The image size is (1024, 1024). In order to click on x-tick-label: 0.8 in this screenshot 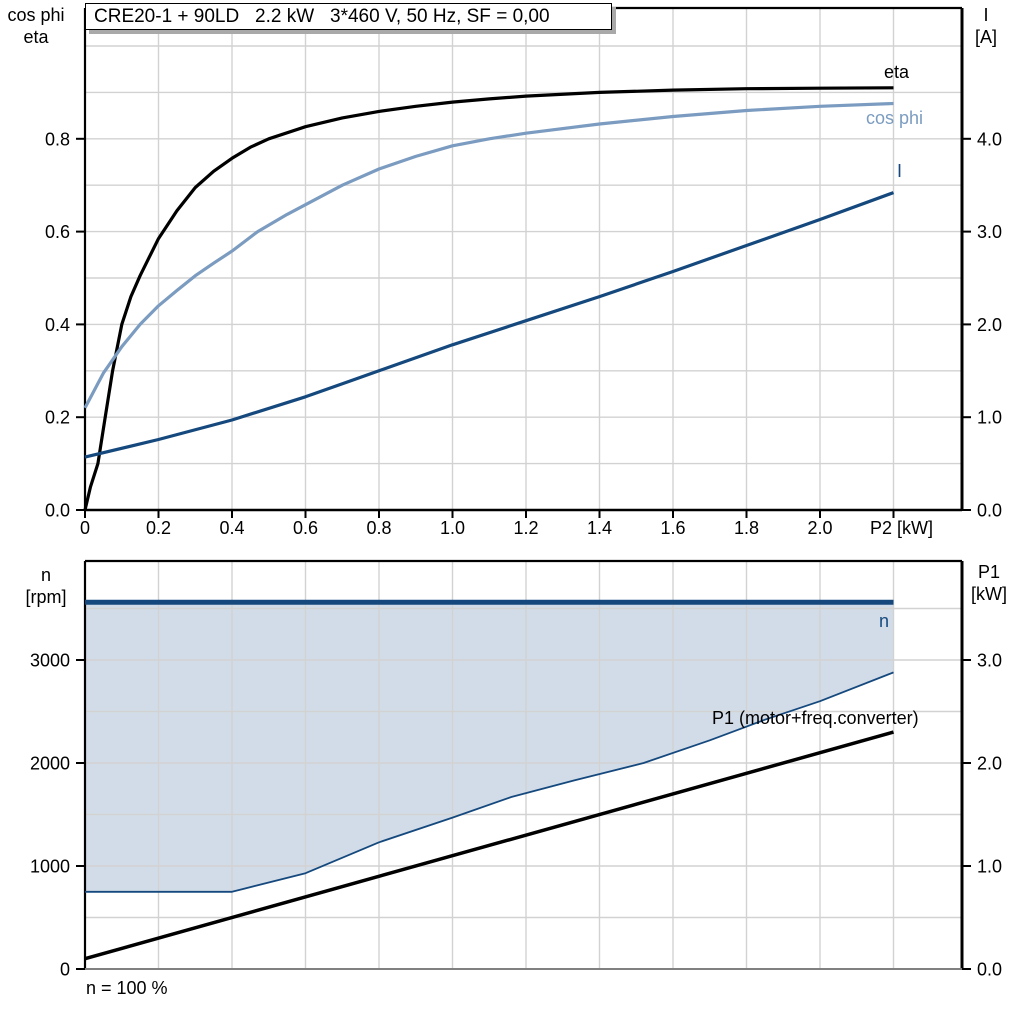, I will do `click(378, 528)`.